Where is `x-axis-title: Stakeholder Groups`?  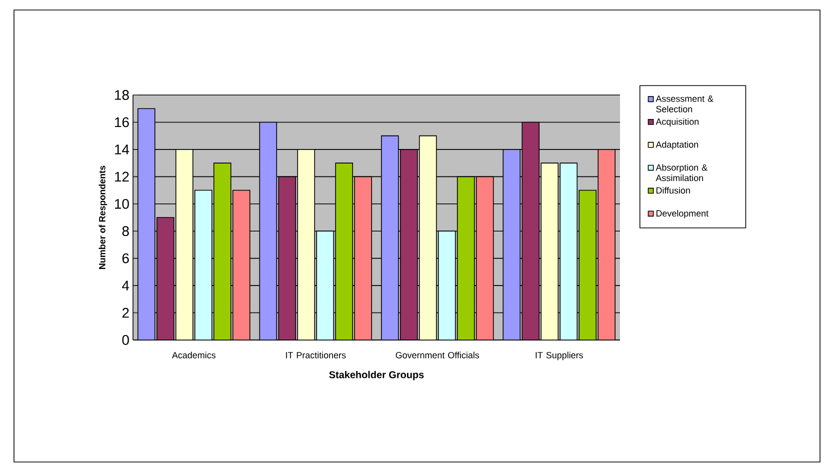
x-axis-title: Stakeholder Groups is located at coordinates (376, 375).